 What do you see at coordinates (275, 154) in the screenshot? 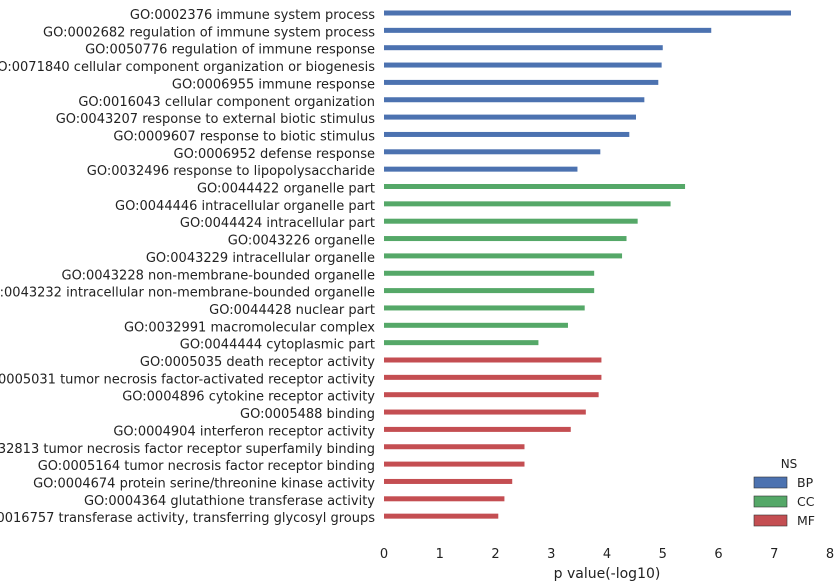
I see `category-label: GO:0006952 defense response` at bounding box center [275, 154].